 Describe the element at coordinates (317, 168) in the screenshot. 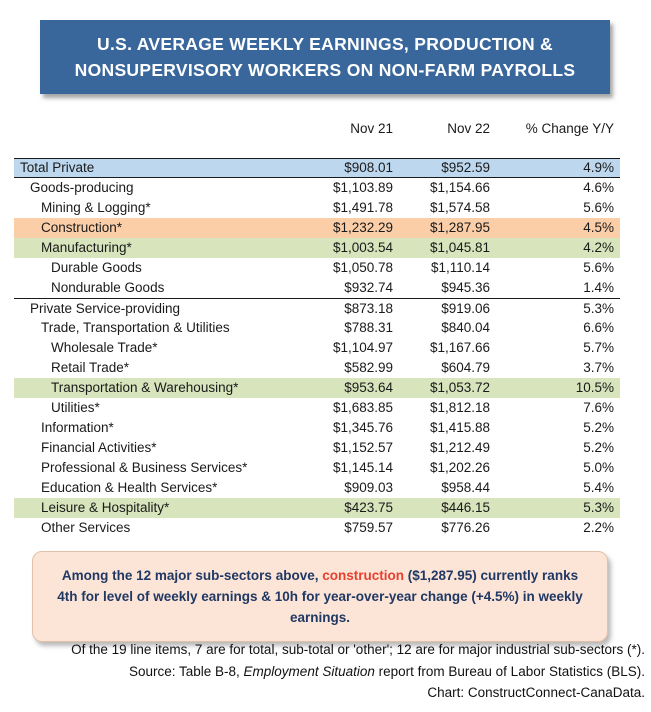

I see `table-row: Total Private $908.01 $952.59 4.9%` at that location.